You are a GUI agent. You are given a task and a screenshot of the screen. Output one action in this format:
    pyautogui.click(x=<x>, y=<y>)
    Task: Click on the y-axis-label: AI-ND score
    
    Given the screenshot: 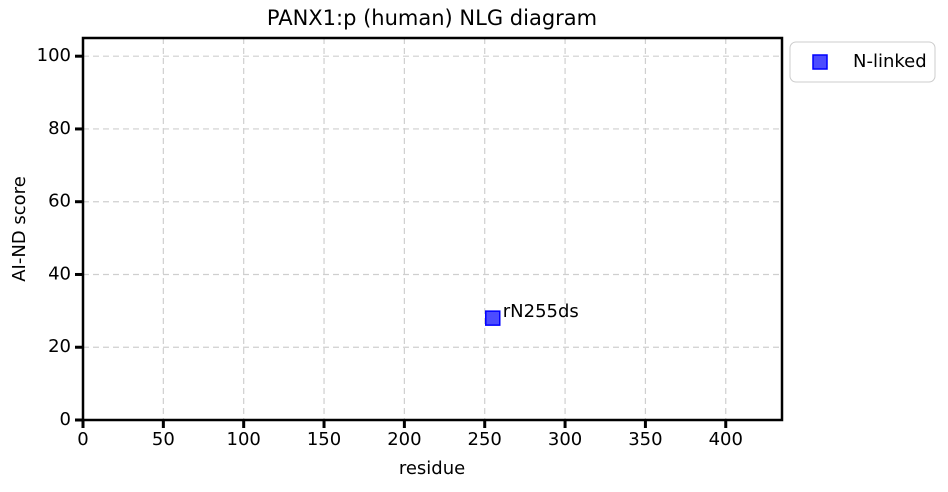 What is the action you would take?
    pyautogui.click(x=19, y=229)
    